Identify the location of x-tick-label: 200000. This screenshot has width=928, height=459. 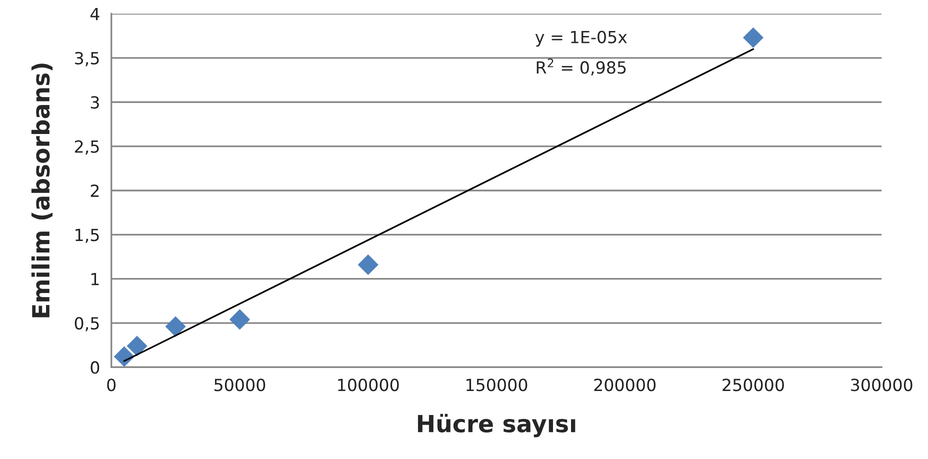
(625, 385).